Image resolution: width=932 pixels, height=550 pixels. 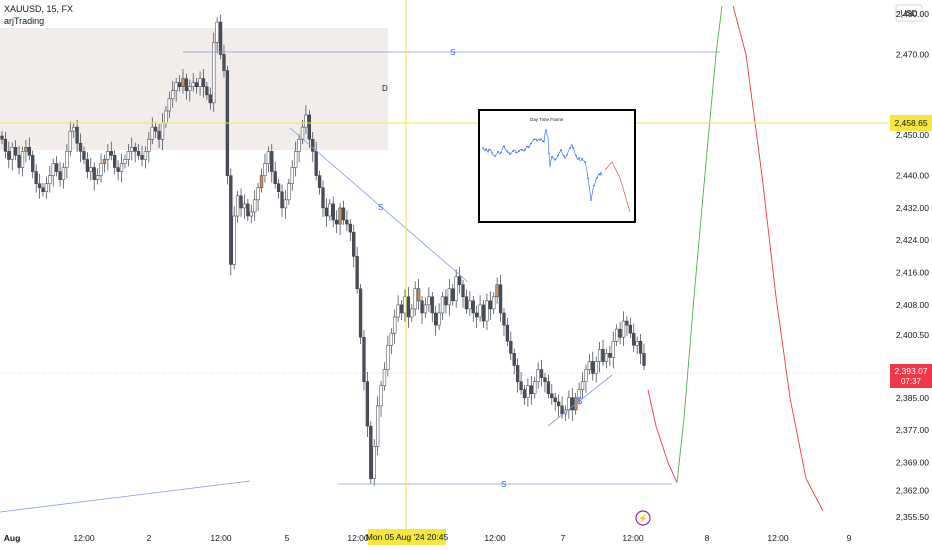 I want to click on time-tick-label: 8, so click(x=707, y=538).